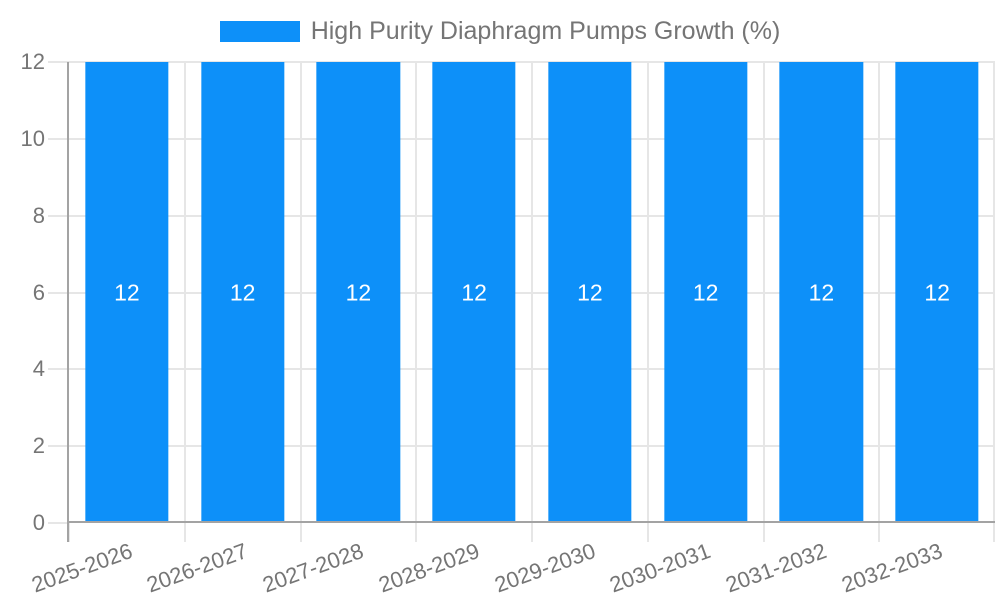  Describe the element at coordinates (32, 61) in the screenshot. I see `y-axis-tick-label: 12` at that location.